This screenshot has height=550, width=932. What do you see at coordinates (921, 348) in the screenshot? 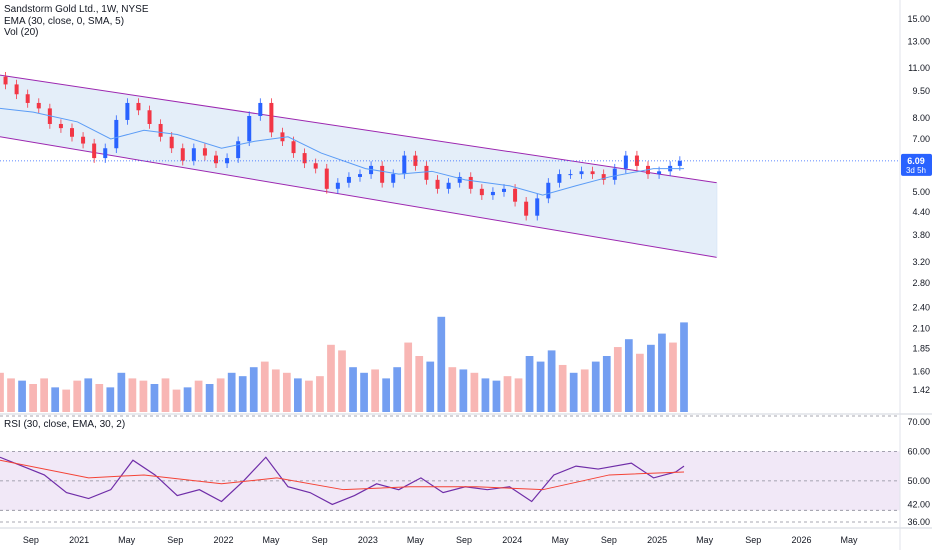
I see `price-tick-label: 1.85` at bounding box center [921, 348].